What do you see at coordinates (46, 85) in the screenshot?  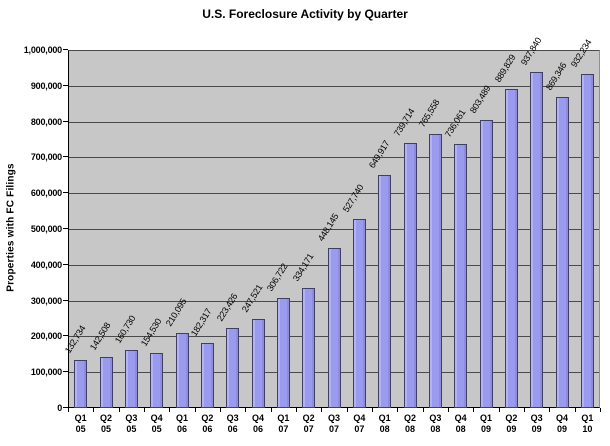 I see `y-tick-label: 900,000` at bounding box center [46, 85].